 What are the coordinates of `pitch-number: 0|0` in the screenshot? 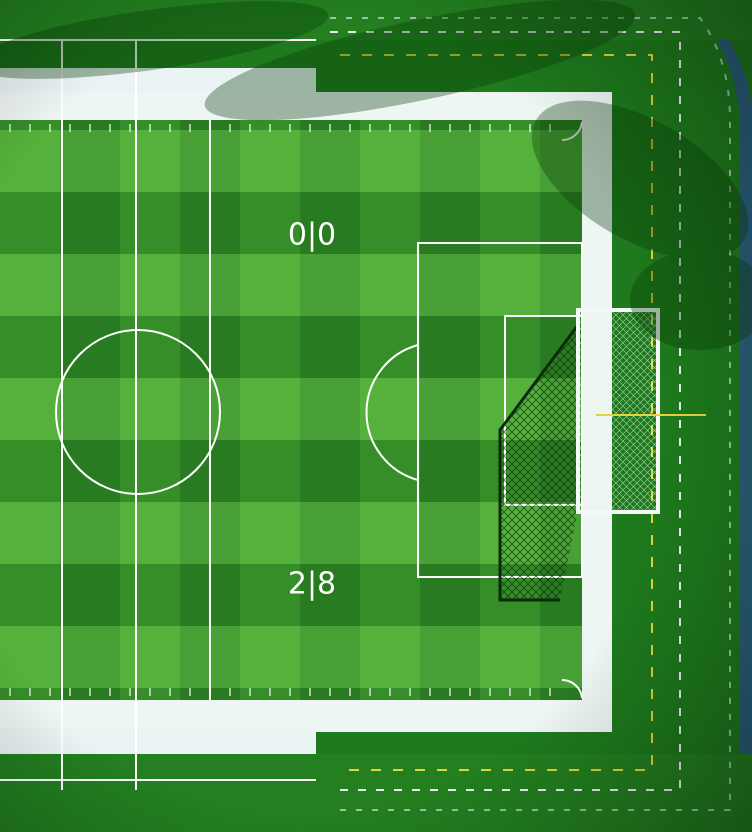 It's located at (312, 235).